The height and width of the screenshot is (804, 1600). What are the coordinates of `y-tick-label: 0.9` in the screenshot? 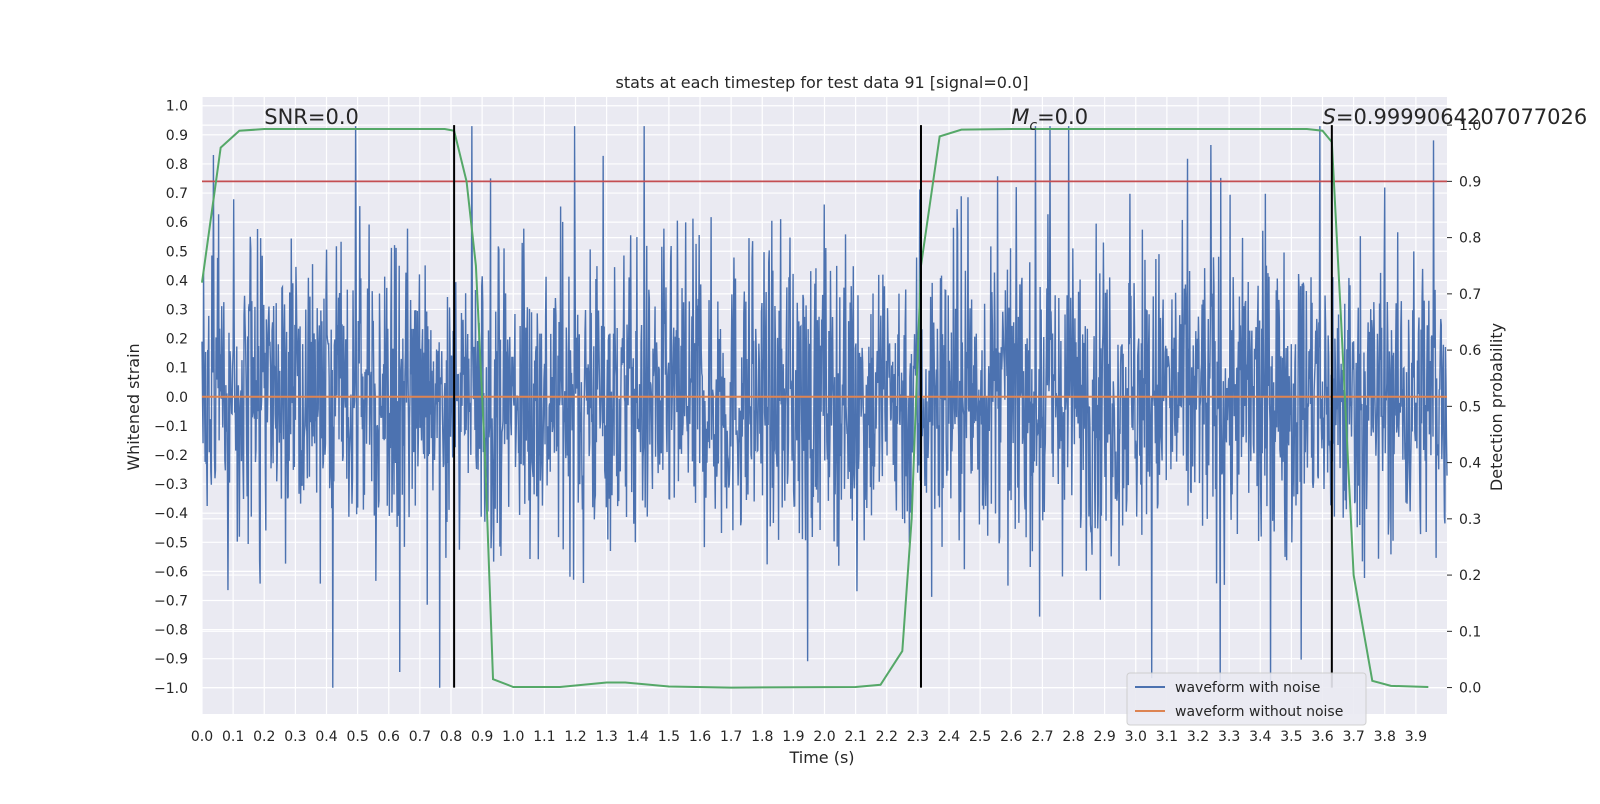 It's located at (177, 136).